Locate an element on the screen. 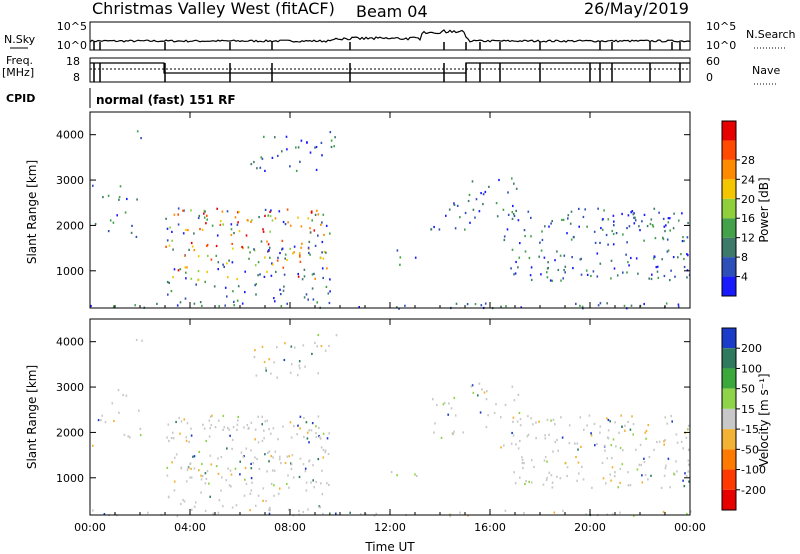 The width and height of the screenshot is (800, 554). colorbar-tick-label: 12 is located at coordinates (748, 238).